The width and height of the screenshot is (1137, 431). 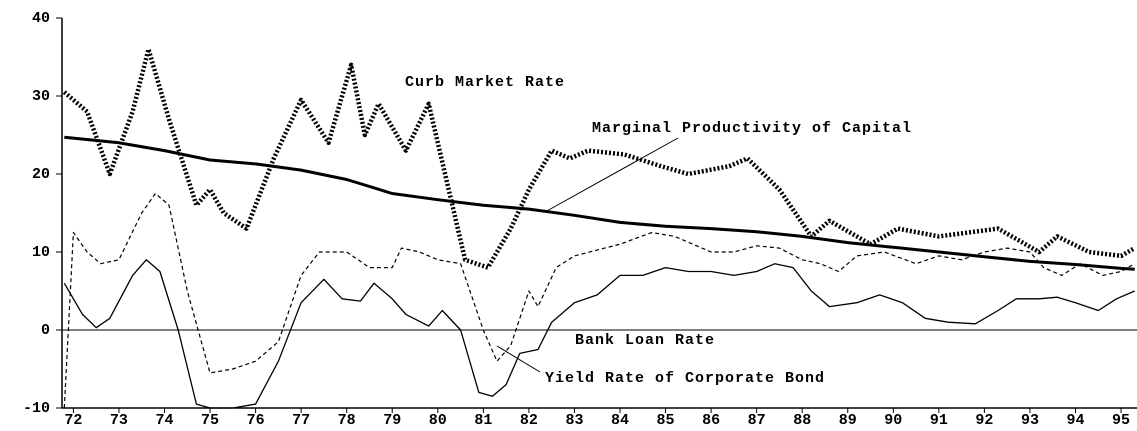 What do you see at coordinates (483, 419) in the screenshot?
I see `x-tick-label: 81` at bounding box center [483, 419].